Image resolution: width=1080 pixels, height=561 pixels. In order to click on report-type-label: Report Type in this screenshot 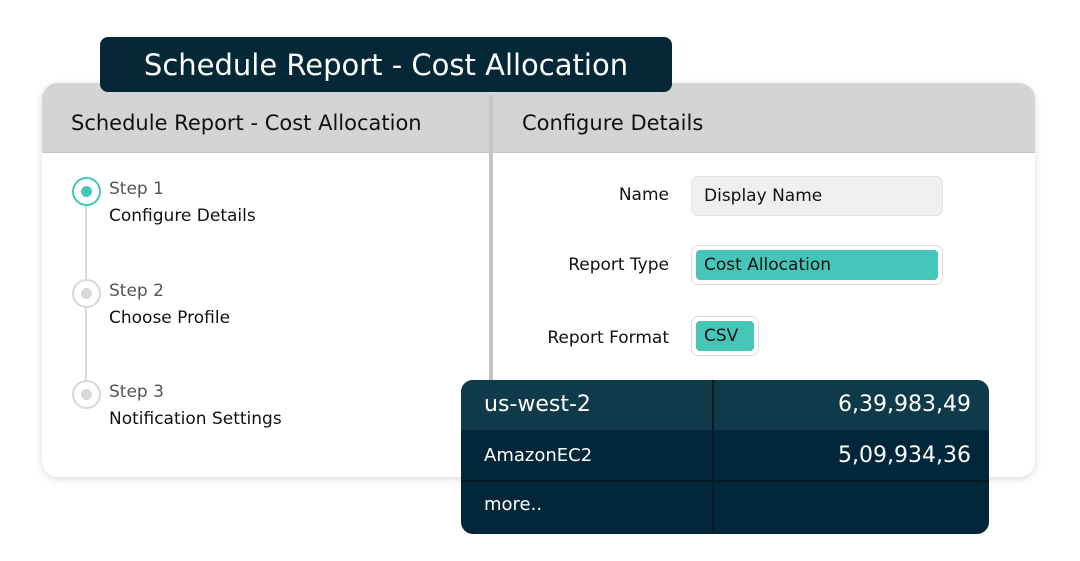, I will do `click(618, 265)`.